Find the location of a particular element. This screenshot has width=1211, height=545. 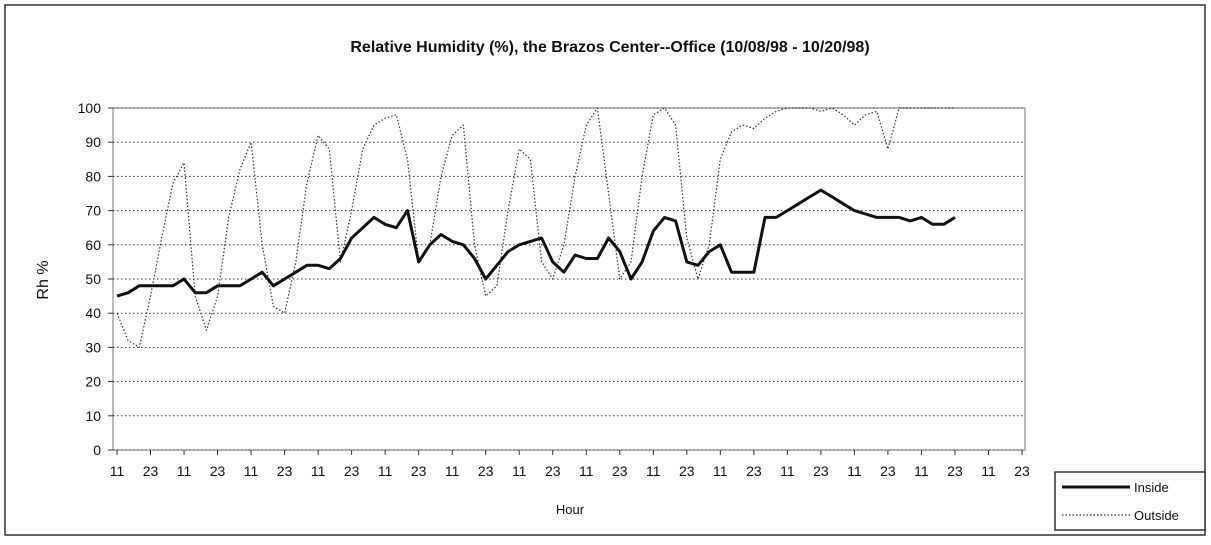

y-tick-label: 100 is located at coordinates (90, 108).